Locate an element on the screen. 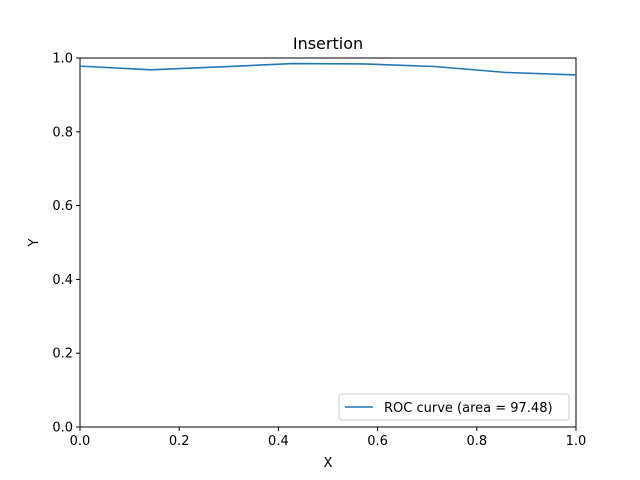 This screenshot has width=640, height=480. y-tick-label: 0.2 is located at coordinates (62, 354).